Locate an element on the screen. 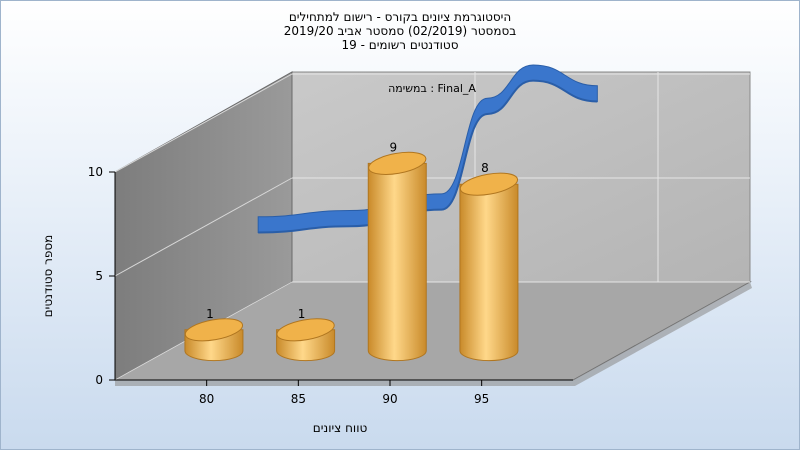 This screenshot has width=800, height=450. bar: 9 is located at coordinates (397, 251).